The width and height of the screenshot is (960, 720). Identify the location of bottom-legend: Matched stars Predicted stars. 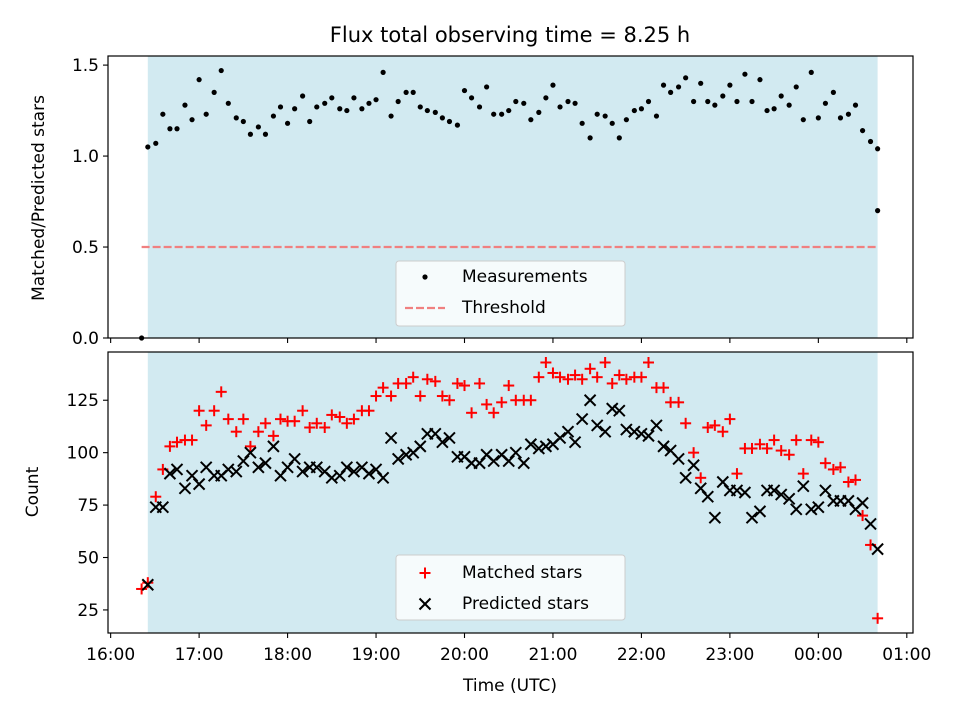
(510, 587).